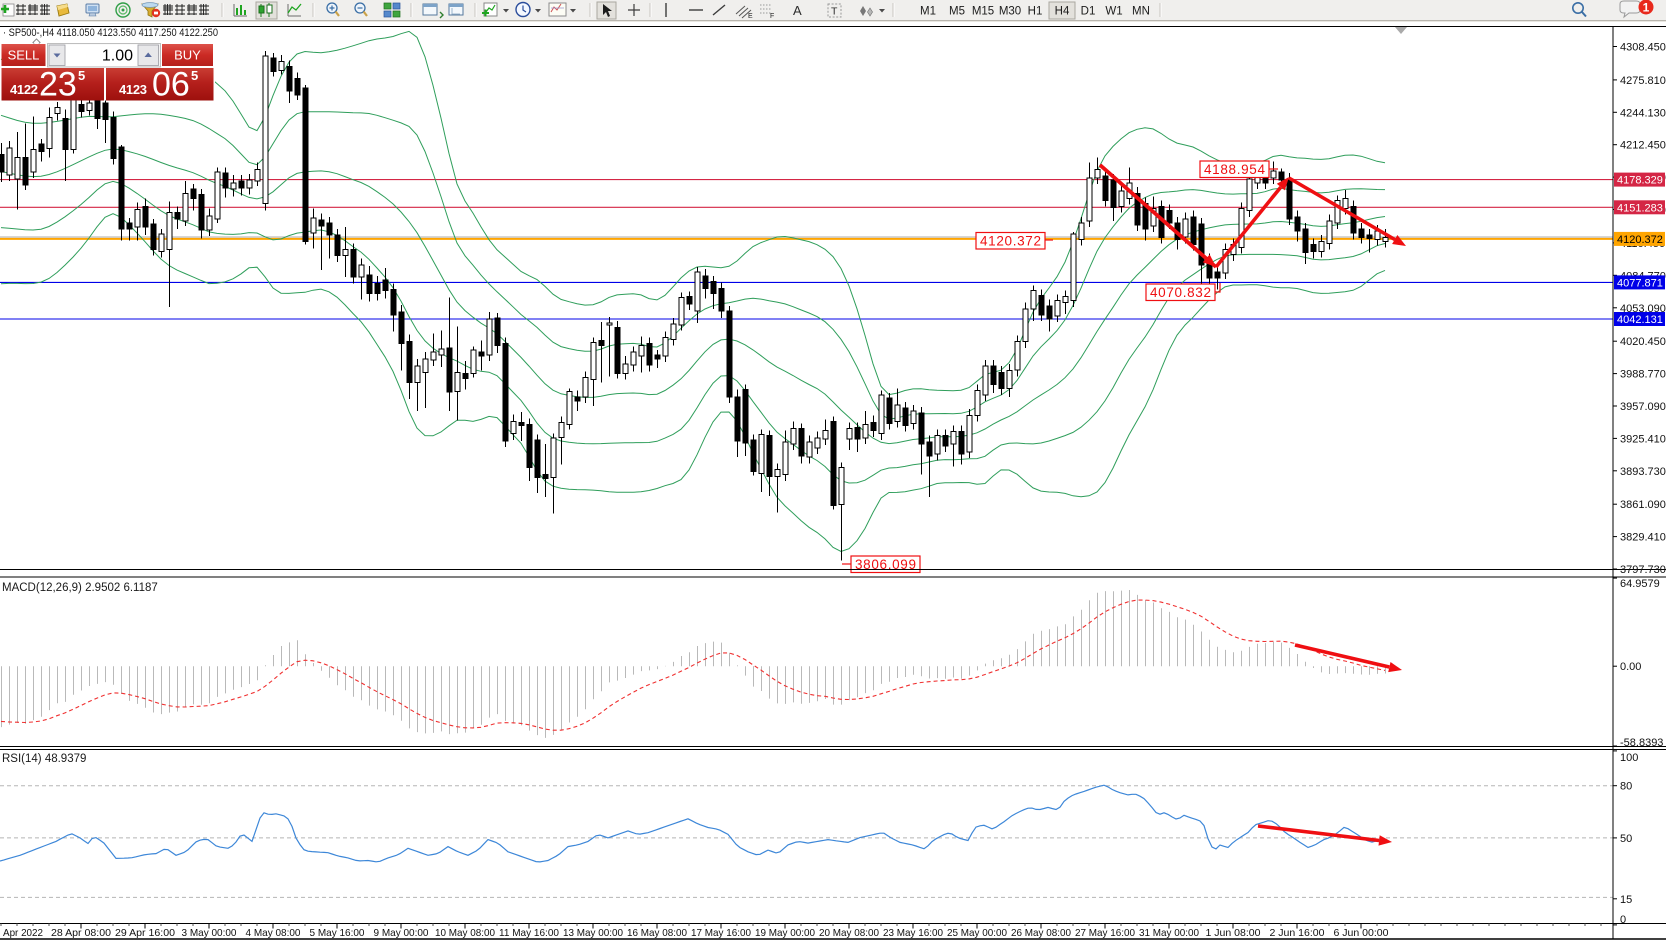 Image resolution: width=1666 pixels, height=940 pixels. Describe the element at coordinates (849, 933) in the screenshot. I see `svg-text: 20 May 08:00` at that location.